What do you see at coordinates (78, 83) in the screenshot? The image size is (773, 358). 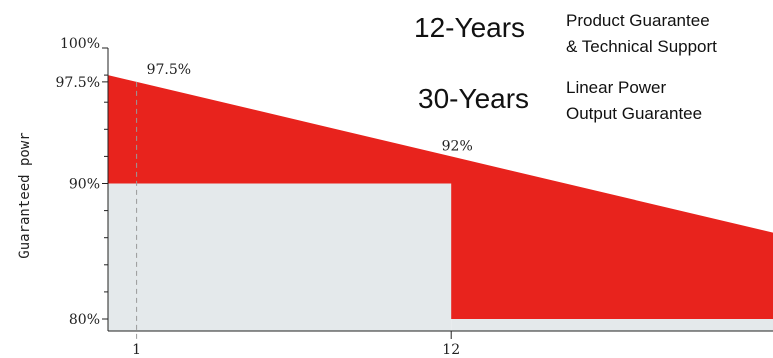 I see `y-tick-label: 97.5%` at bounding box center [78, 83].